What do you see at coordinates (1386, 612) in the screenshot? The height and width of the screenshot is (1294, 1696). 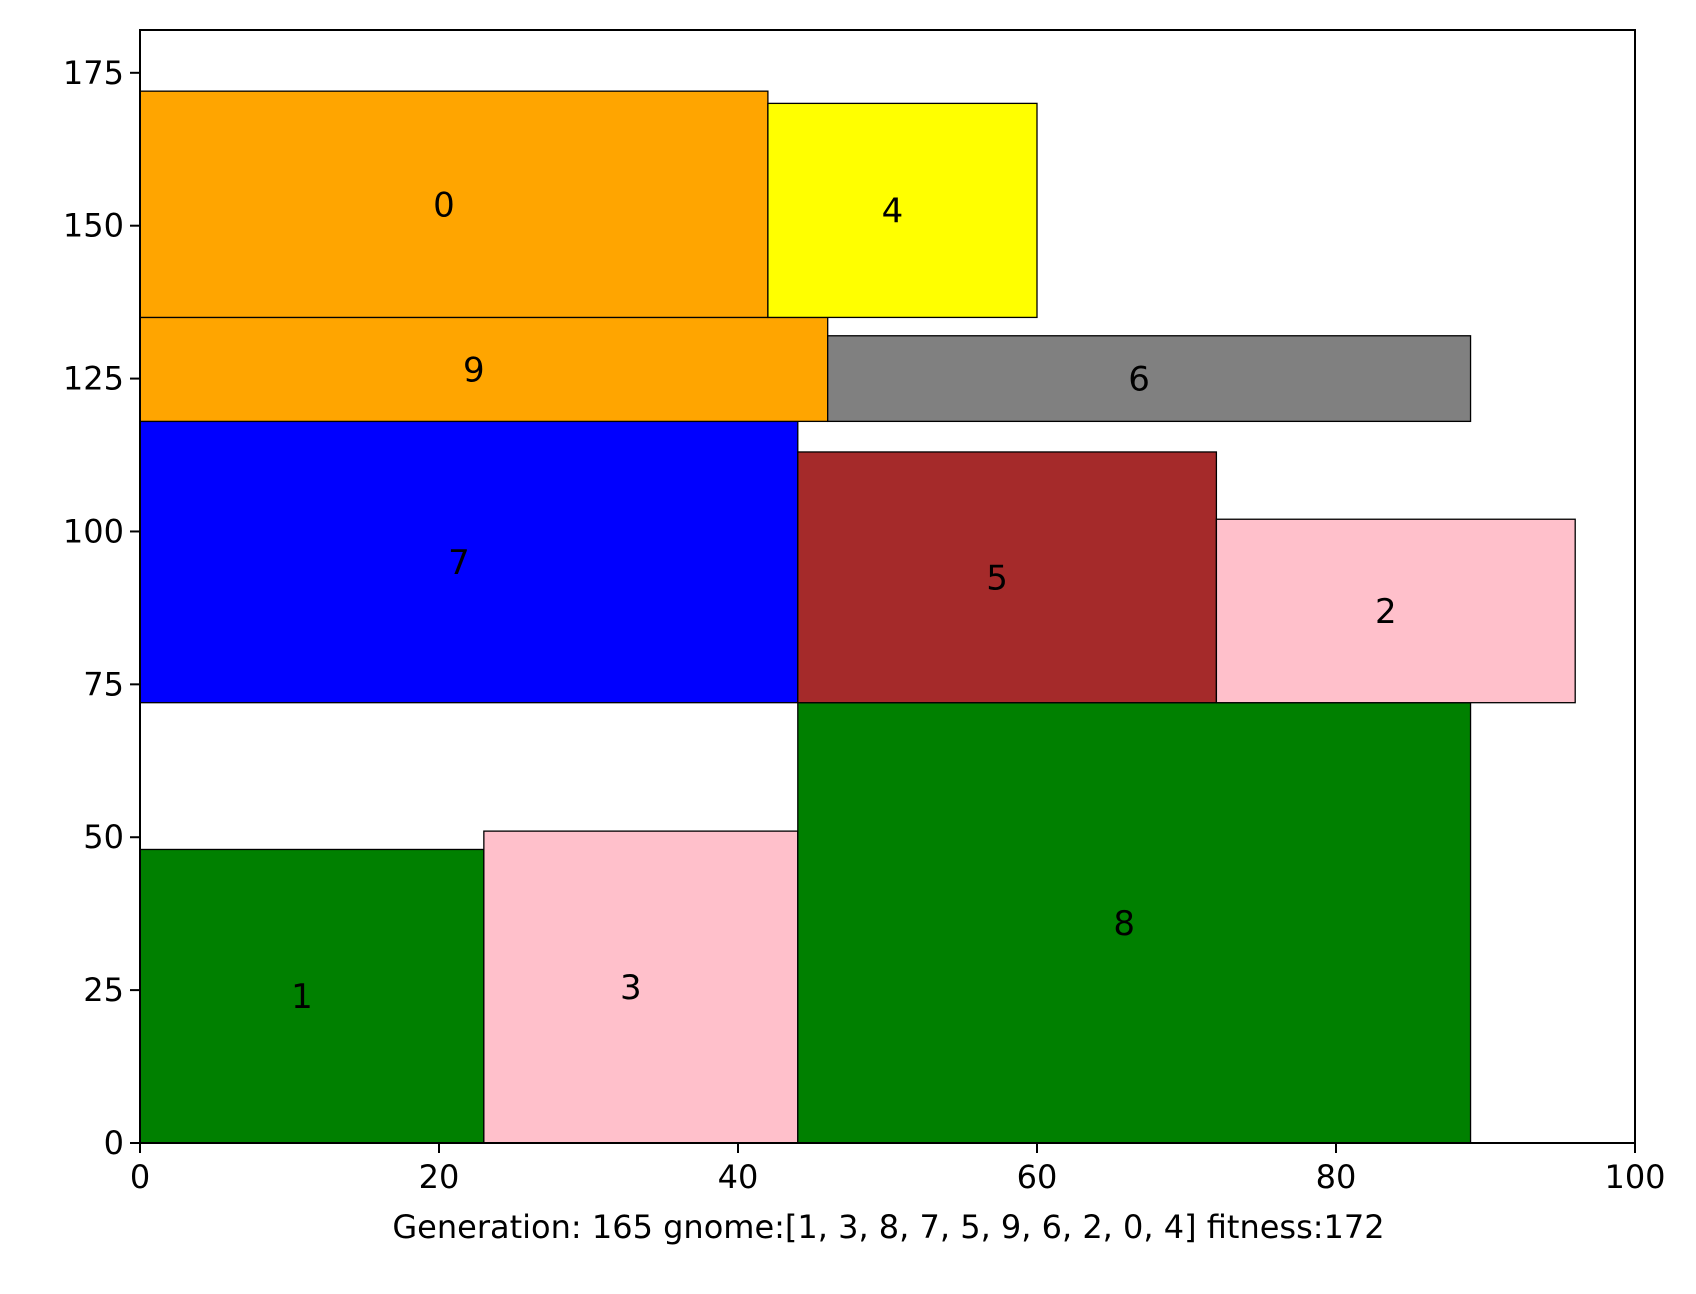 I see `rectangle-label-2: 2` at bounding box center [1386, 612].